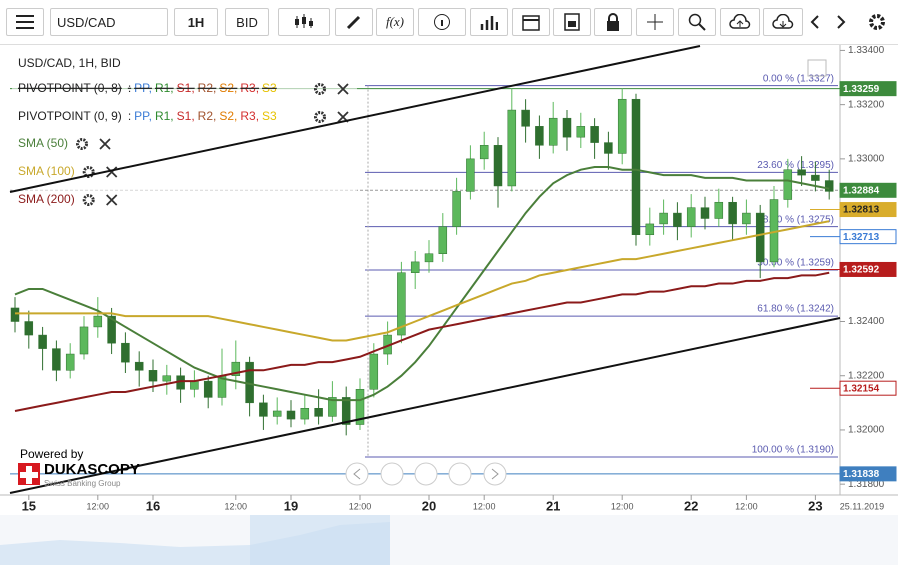 The height and width of the screenshot is (569, 898). I want to click on navigator-window, so click(320, 540).